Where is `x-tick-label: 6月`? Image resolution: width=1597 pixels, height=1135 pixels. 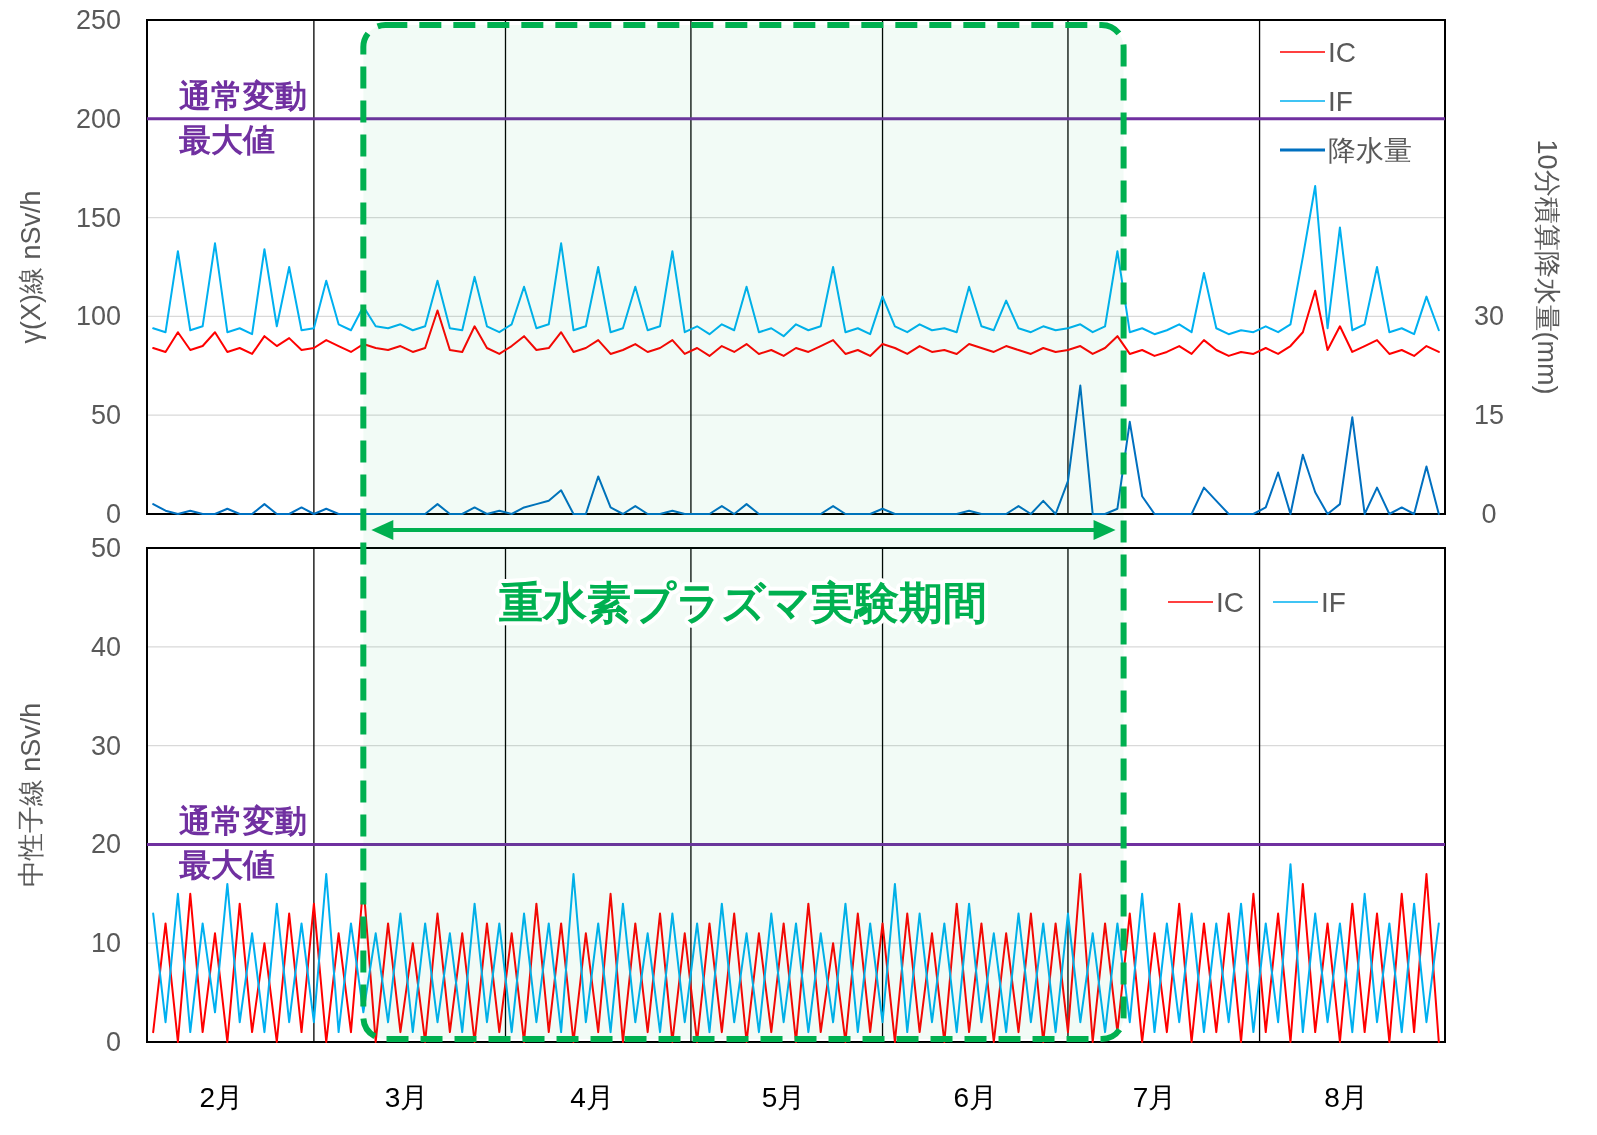 x-tick-label: 6月 is located at coordinates (975, 1097).